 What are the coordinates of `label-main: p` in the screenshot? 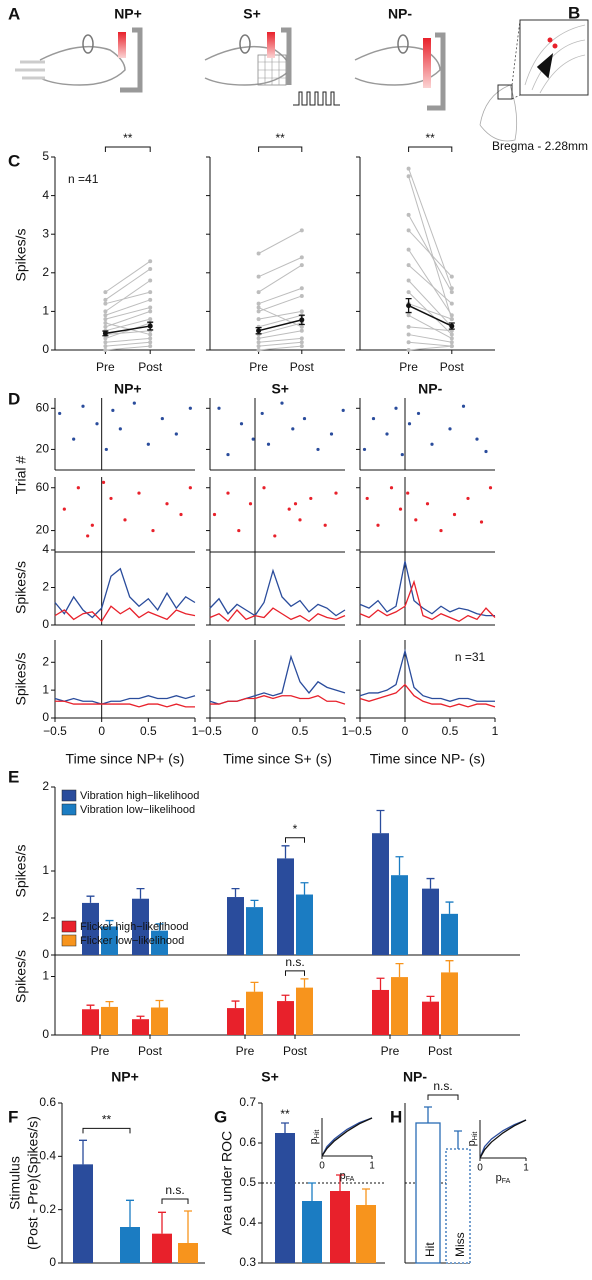 It's located at (472, 1143).